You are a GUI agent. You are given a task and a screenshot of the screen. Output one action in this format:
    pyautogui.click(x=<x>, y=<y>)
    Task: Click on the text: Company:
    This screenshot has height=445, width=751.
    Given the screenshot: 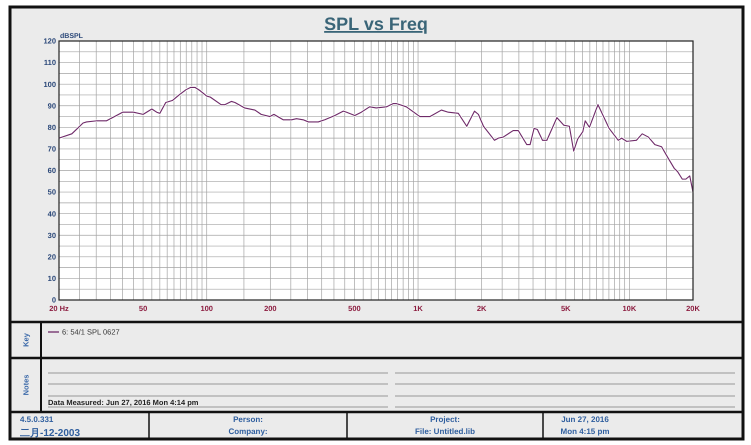 What is the action you would take?
    pyautogui.click(x=248, y=431)
    